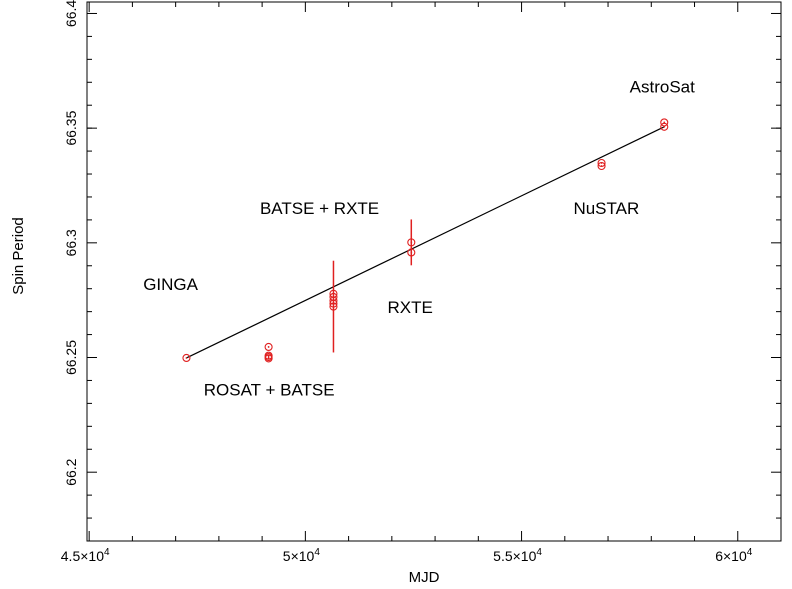 This screenshot has width=792, height=589. I want to click on annotation-label: ROSAT + BATSE, so click(269, 389).